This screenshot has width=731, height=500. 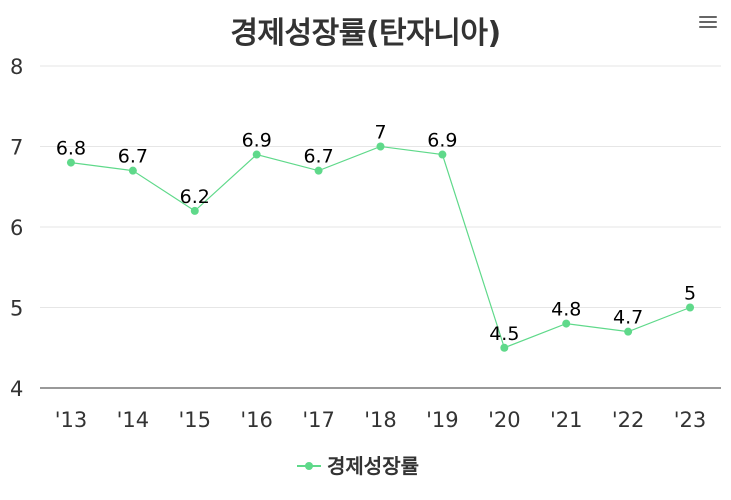 I want to click on x-tick-label: '13, so click(x=71, y=420).